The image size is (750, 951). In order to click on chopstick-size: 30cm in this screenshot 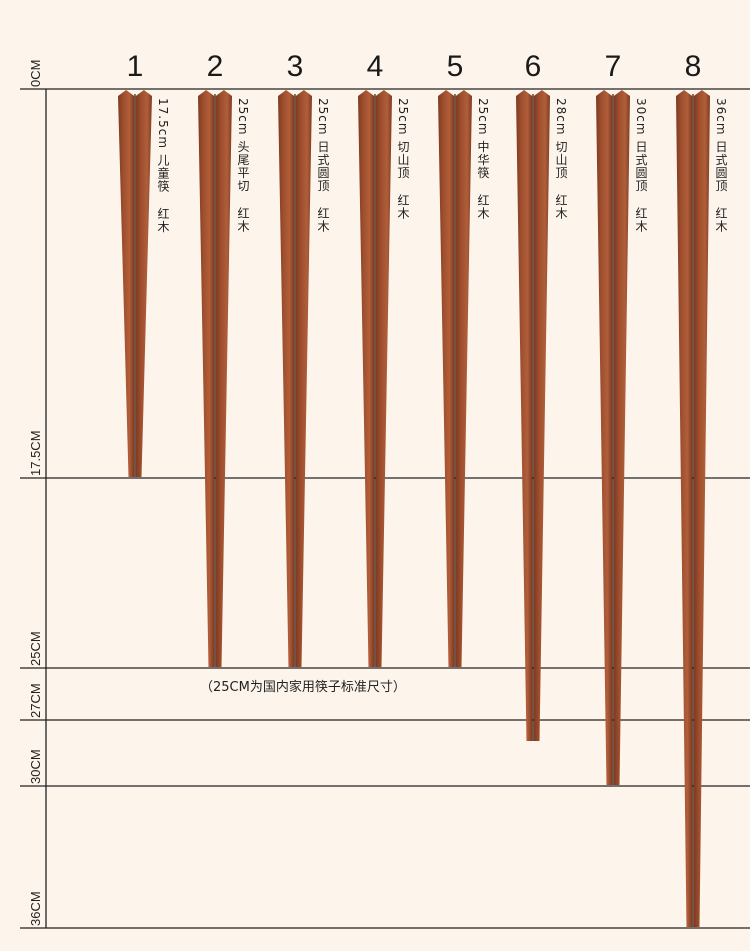, I will do `click(641, 117)`.